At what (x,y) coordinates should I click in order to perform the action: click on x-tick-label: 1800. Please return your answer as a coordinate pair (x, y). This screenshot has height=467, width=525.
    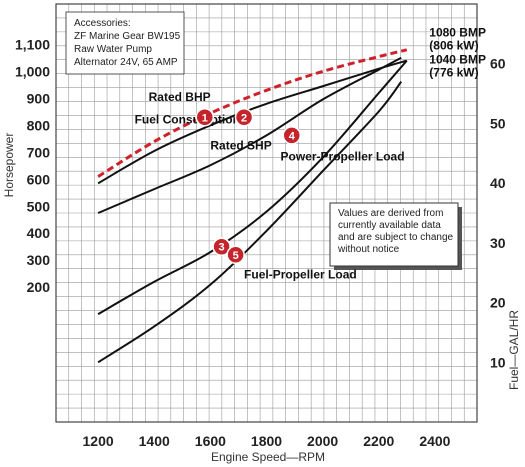
    Looking at the image, I should click on (266, 441).